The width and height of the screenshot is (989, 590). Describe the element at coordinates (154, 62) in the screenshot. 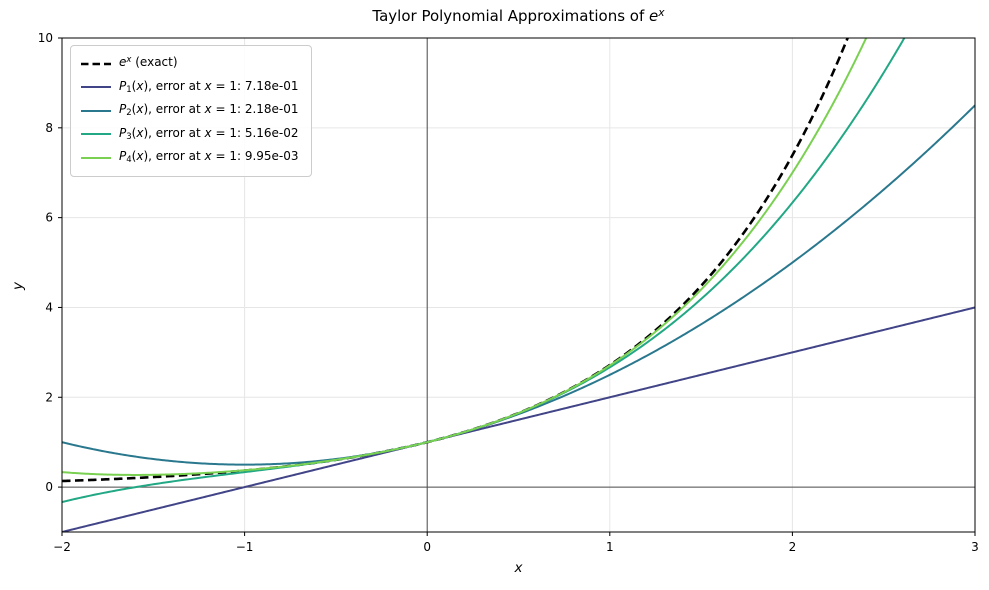

I see `text-part: (exact)` at that location.